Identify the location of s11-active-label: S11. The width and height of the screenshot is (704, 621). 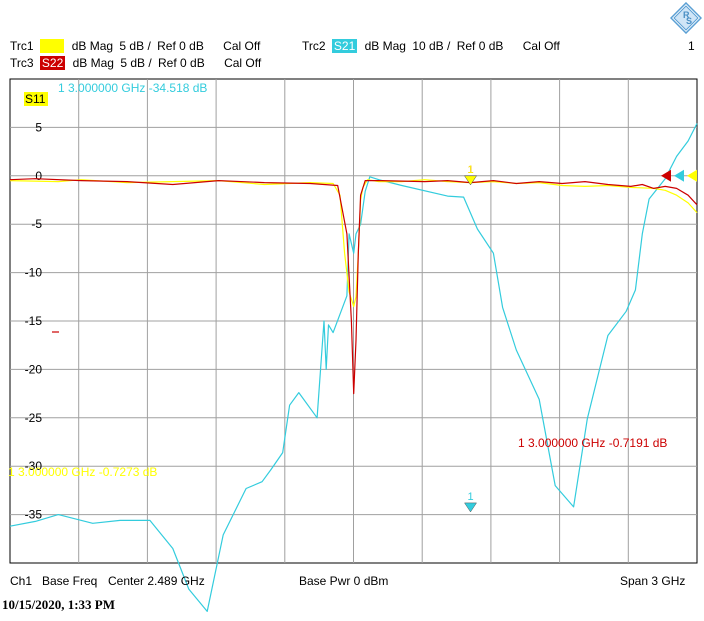
(35, 99).